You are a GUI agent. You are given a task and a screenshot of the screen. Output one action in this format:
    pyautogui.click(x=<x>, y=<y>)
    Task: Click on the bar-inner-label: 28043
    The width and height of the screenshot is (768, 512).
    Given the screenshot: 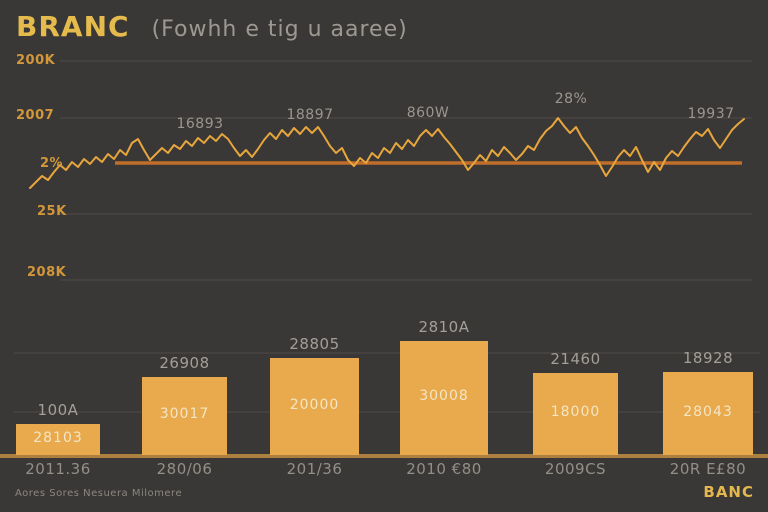 What is the action you would take?
    pyautogui.click(x=708, y=411)
    